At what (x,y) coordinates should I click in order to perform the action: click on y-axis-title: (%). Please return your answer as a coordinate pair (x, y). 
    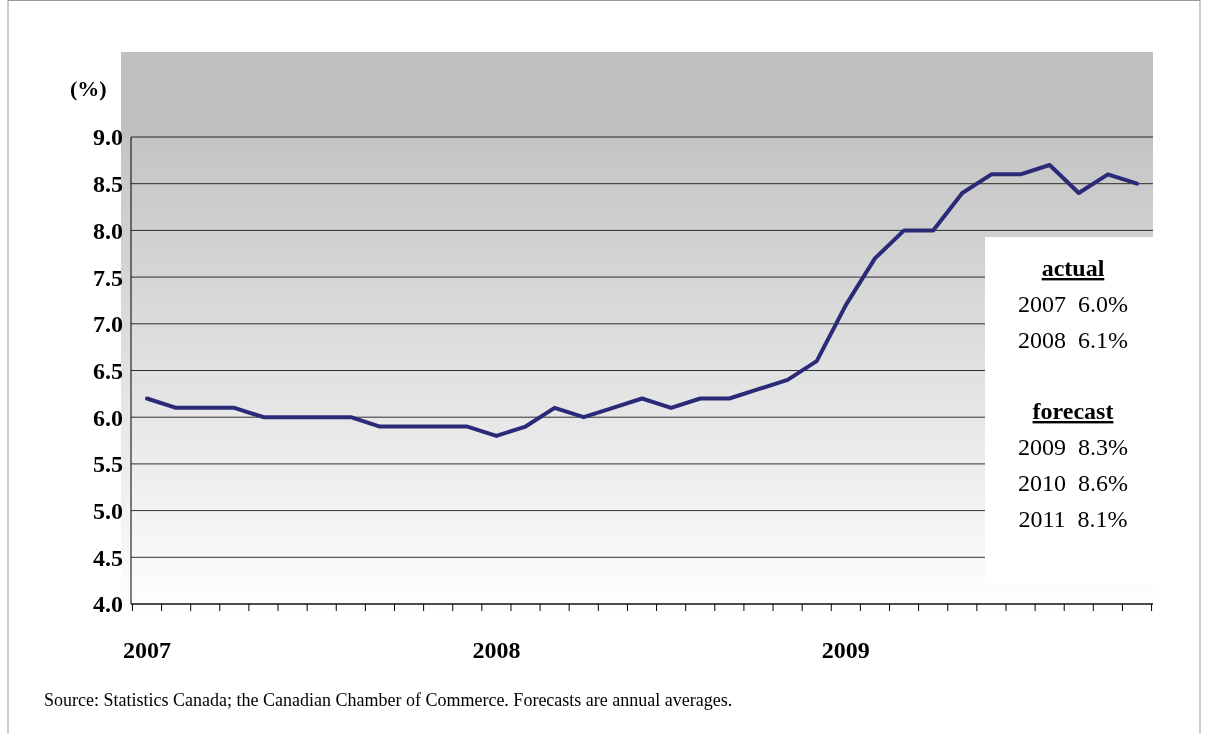
    Looking at the image, I should click on (88, 88).